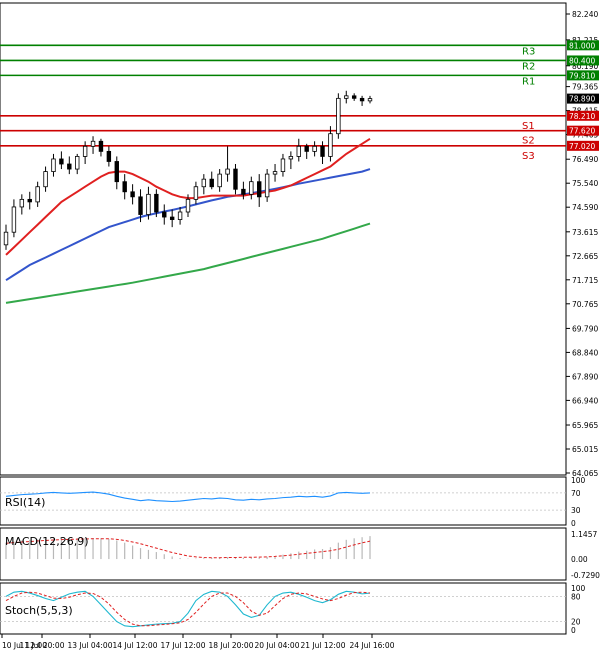  What do you see at coordinates (573, 523) in the screenshot?
I see `rsi-tick-label: 0` at bounding box center [573, 523].